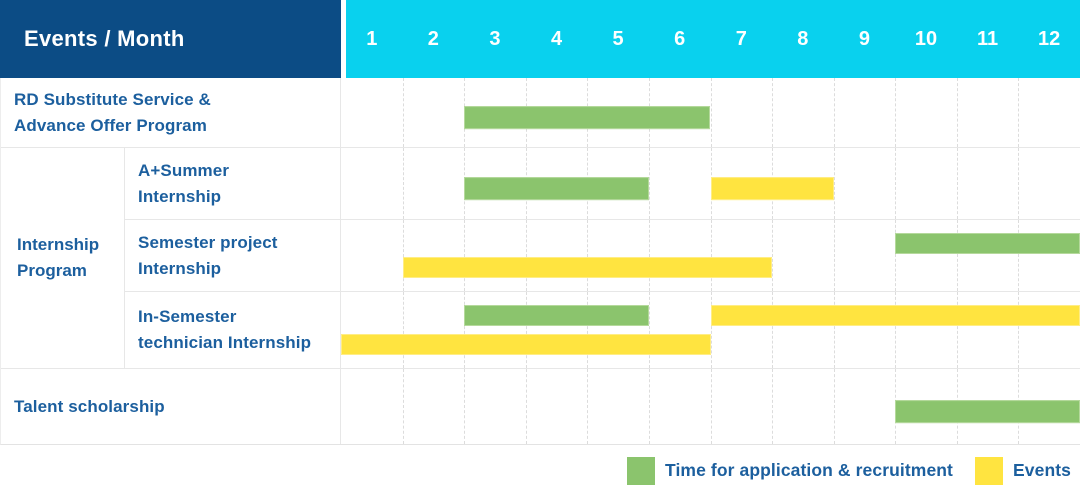 The height and width of the screenshot is (494, 1080). What do you see at coordinates (556, 38) in the screenshot?
I see `month-label-4: 4` at bounding box center [556, 38].